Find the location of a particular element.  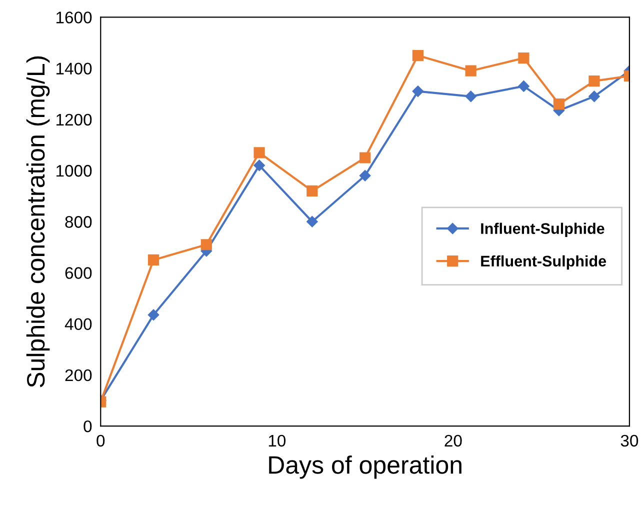

legend-label: Effluent-Sulphide is located at coordinates (543, 262).